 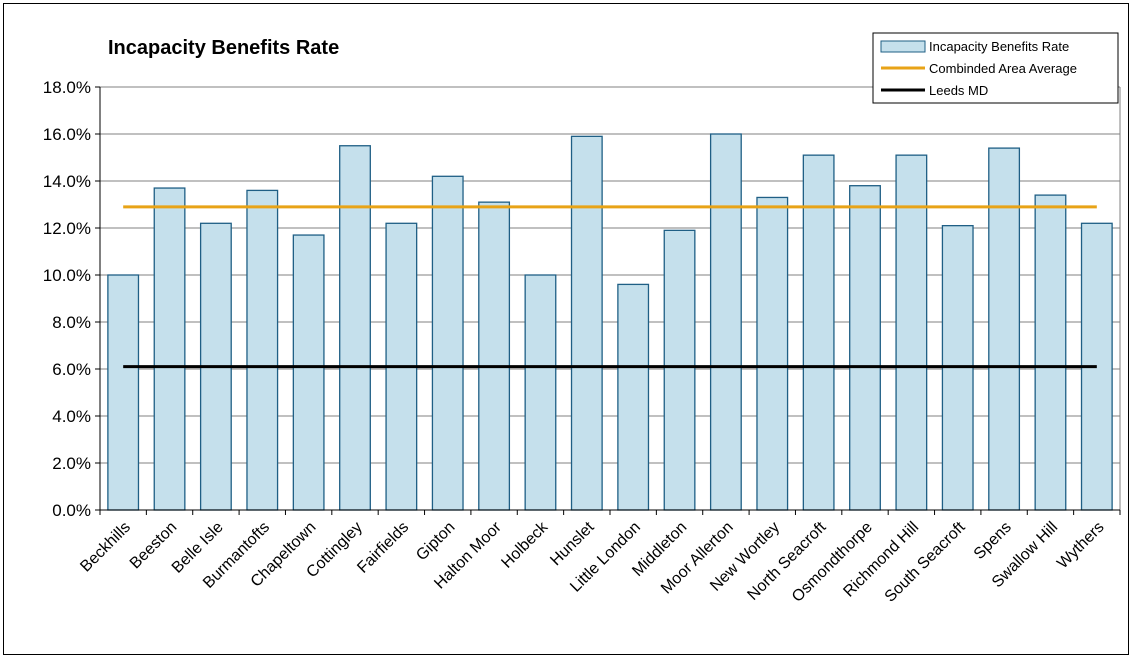 What do you see at coordinates (925, 561) in the screenshot?
I see `x-tick-label: South Seacroft` at bounding box center [925, 561].